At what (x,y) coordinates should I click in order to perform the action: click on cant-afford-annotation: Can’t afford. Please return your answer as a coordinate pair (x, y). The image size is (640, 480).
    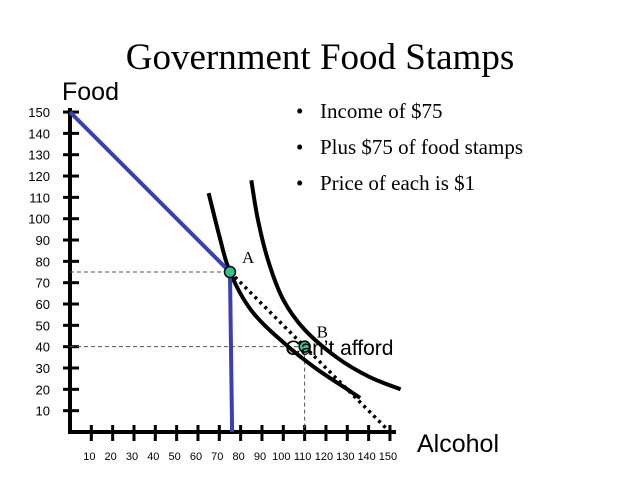
    Looking at the image, I should click on (339, 348).